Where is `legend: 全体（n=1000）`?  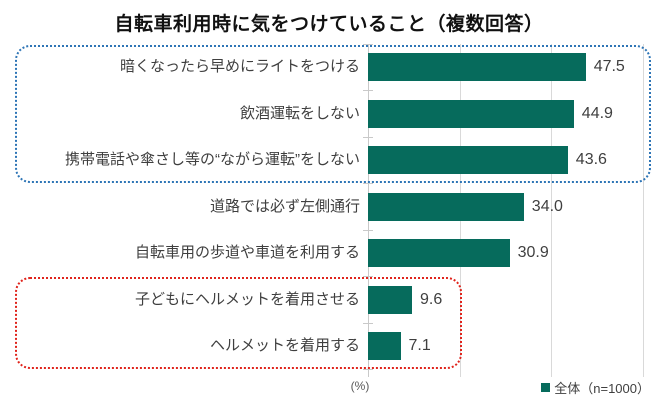 legend: 全体（n=1000） is located at coordinates (595, 387).